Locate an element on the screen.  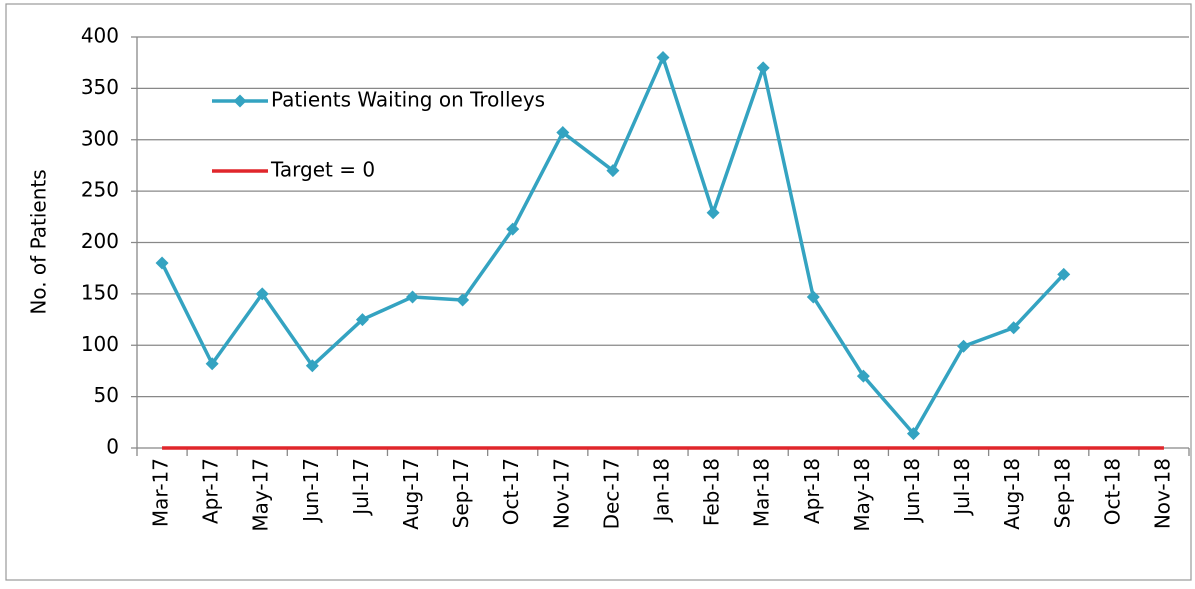
x-tick-label: Jul-17 is located at coordinates (361, 487).